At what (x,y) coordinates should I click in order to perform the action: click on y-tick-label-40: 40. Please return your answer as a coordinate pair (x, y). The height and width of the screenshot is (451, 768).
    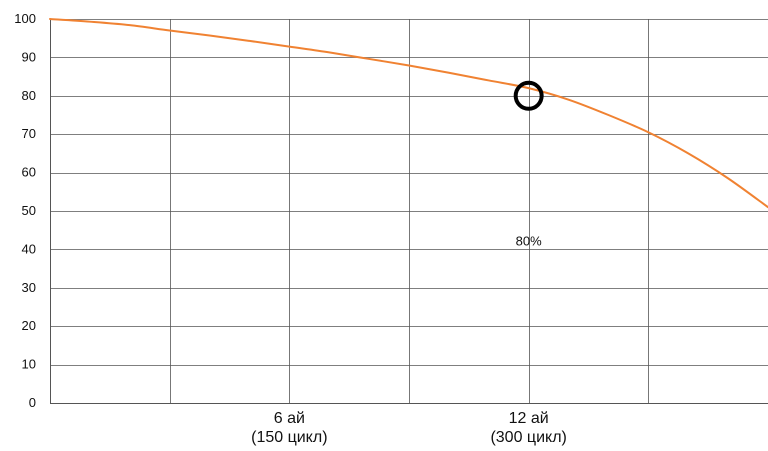
    Looking at the image, I should click on (29, 248).